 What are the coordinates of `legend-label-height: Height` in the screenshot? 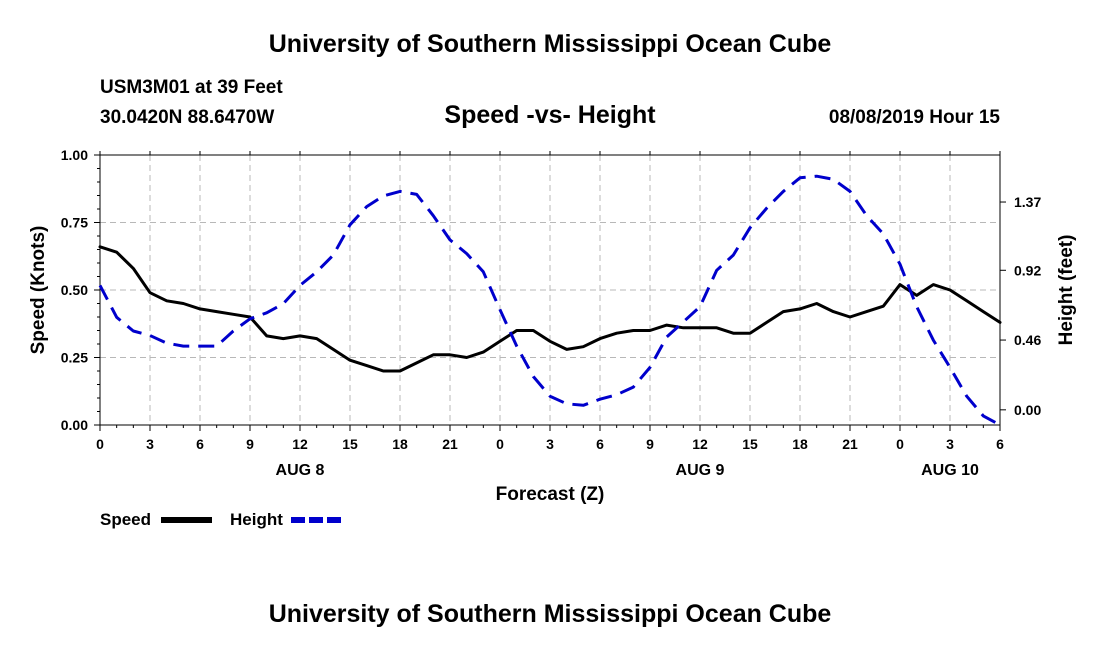 It's located at (256, 519).